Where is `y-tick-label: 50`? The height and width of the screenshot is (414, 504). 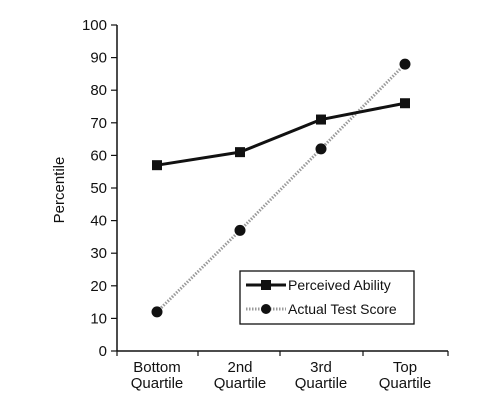 y-tick-label: 50 is located at coordinates (98, 188).